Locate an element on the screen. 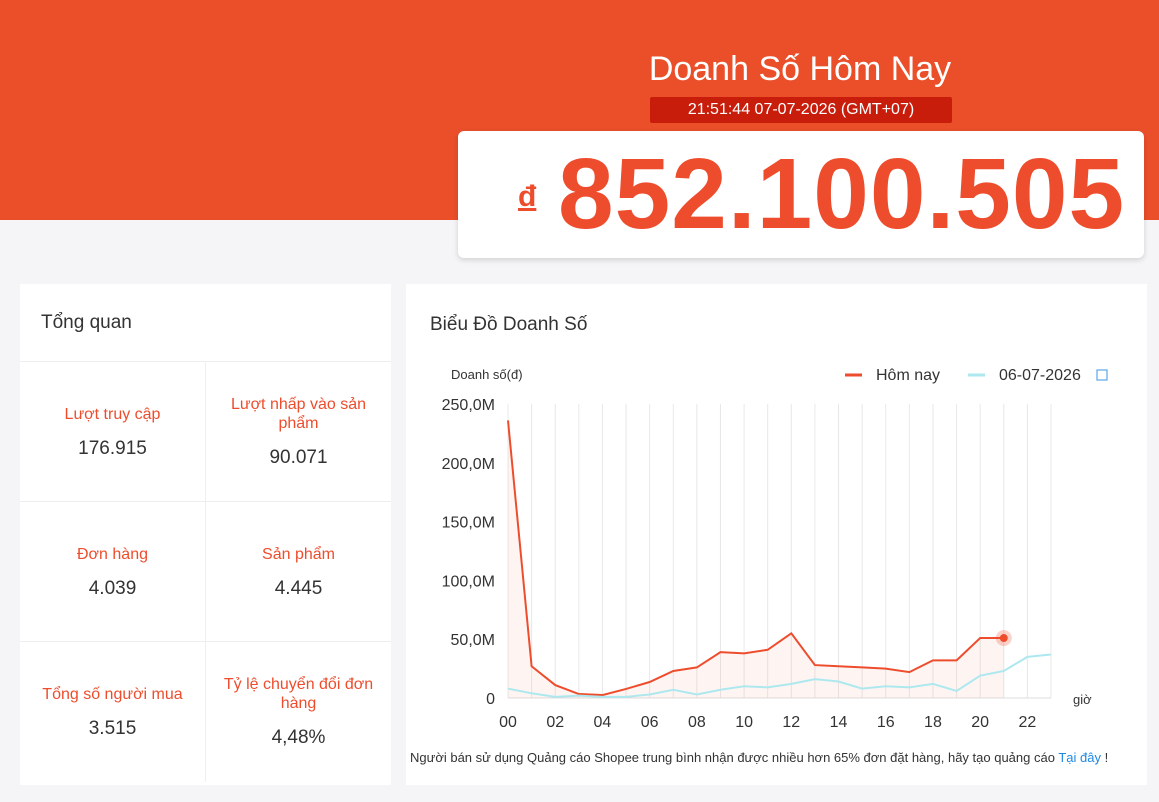 Image resolution: width=1159 pixels, height=802 pixels. stat-value: 3.515 is located at coordinates (112, 728).